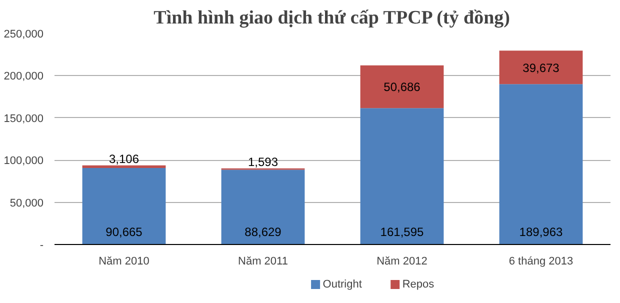  What do you see at coordinates (332, 18) in the screenshot?
I see `chart-title: Tình hình giao dịch thứ cấp TPCP (tỷ đồng)` at bounding box center [332, 18].